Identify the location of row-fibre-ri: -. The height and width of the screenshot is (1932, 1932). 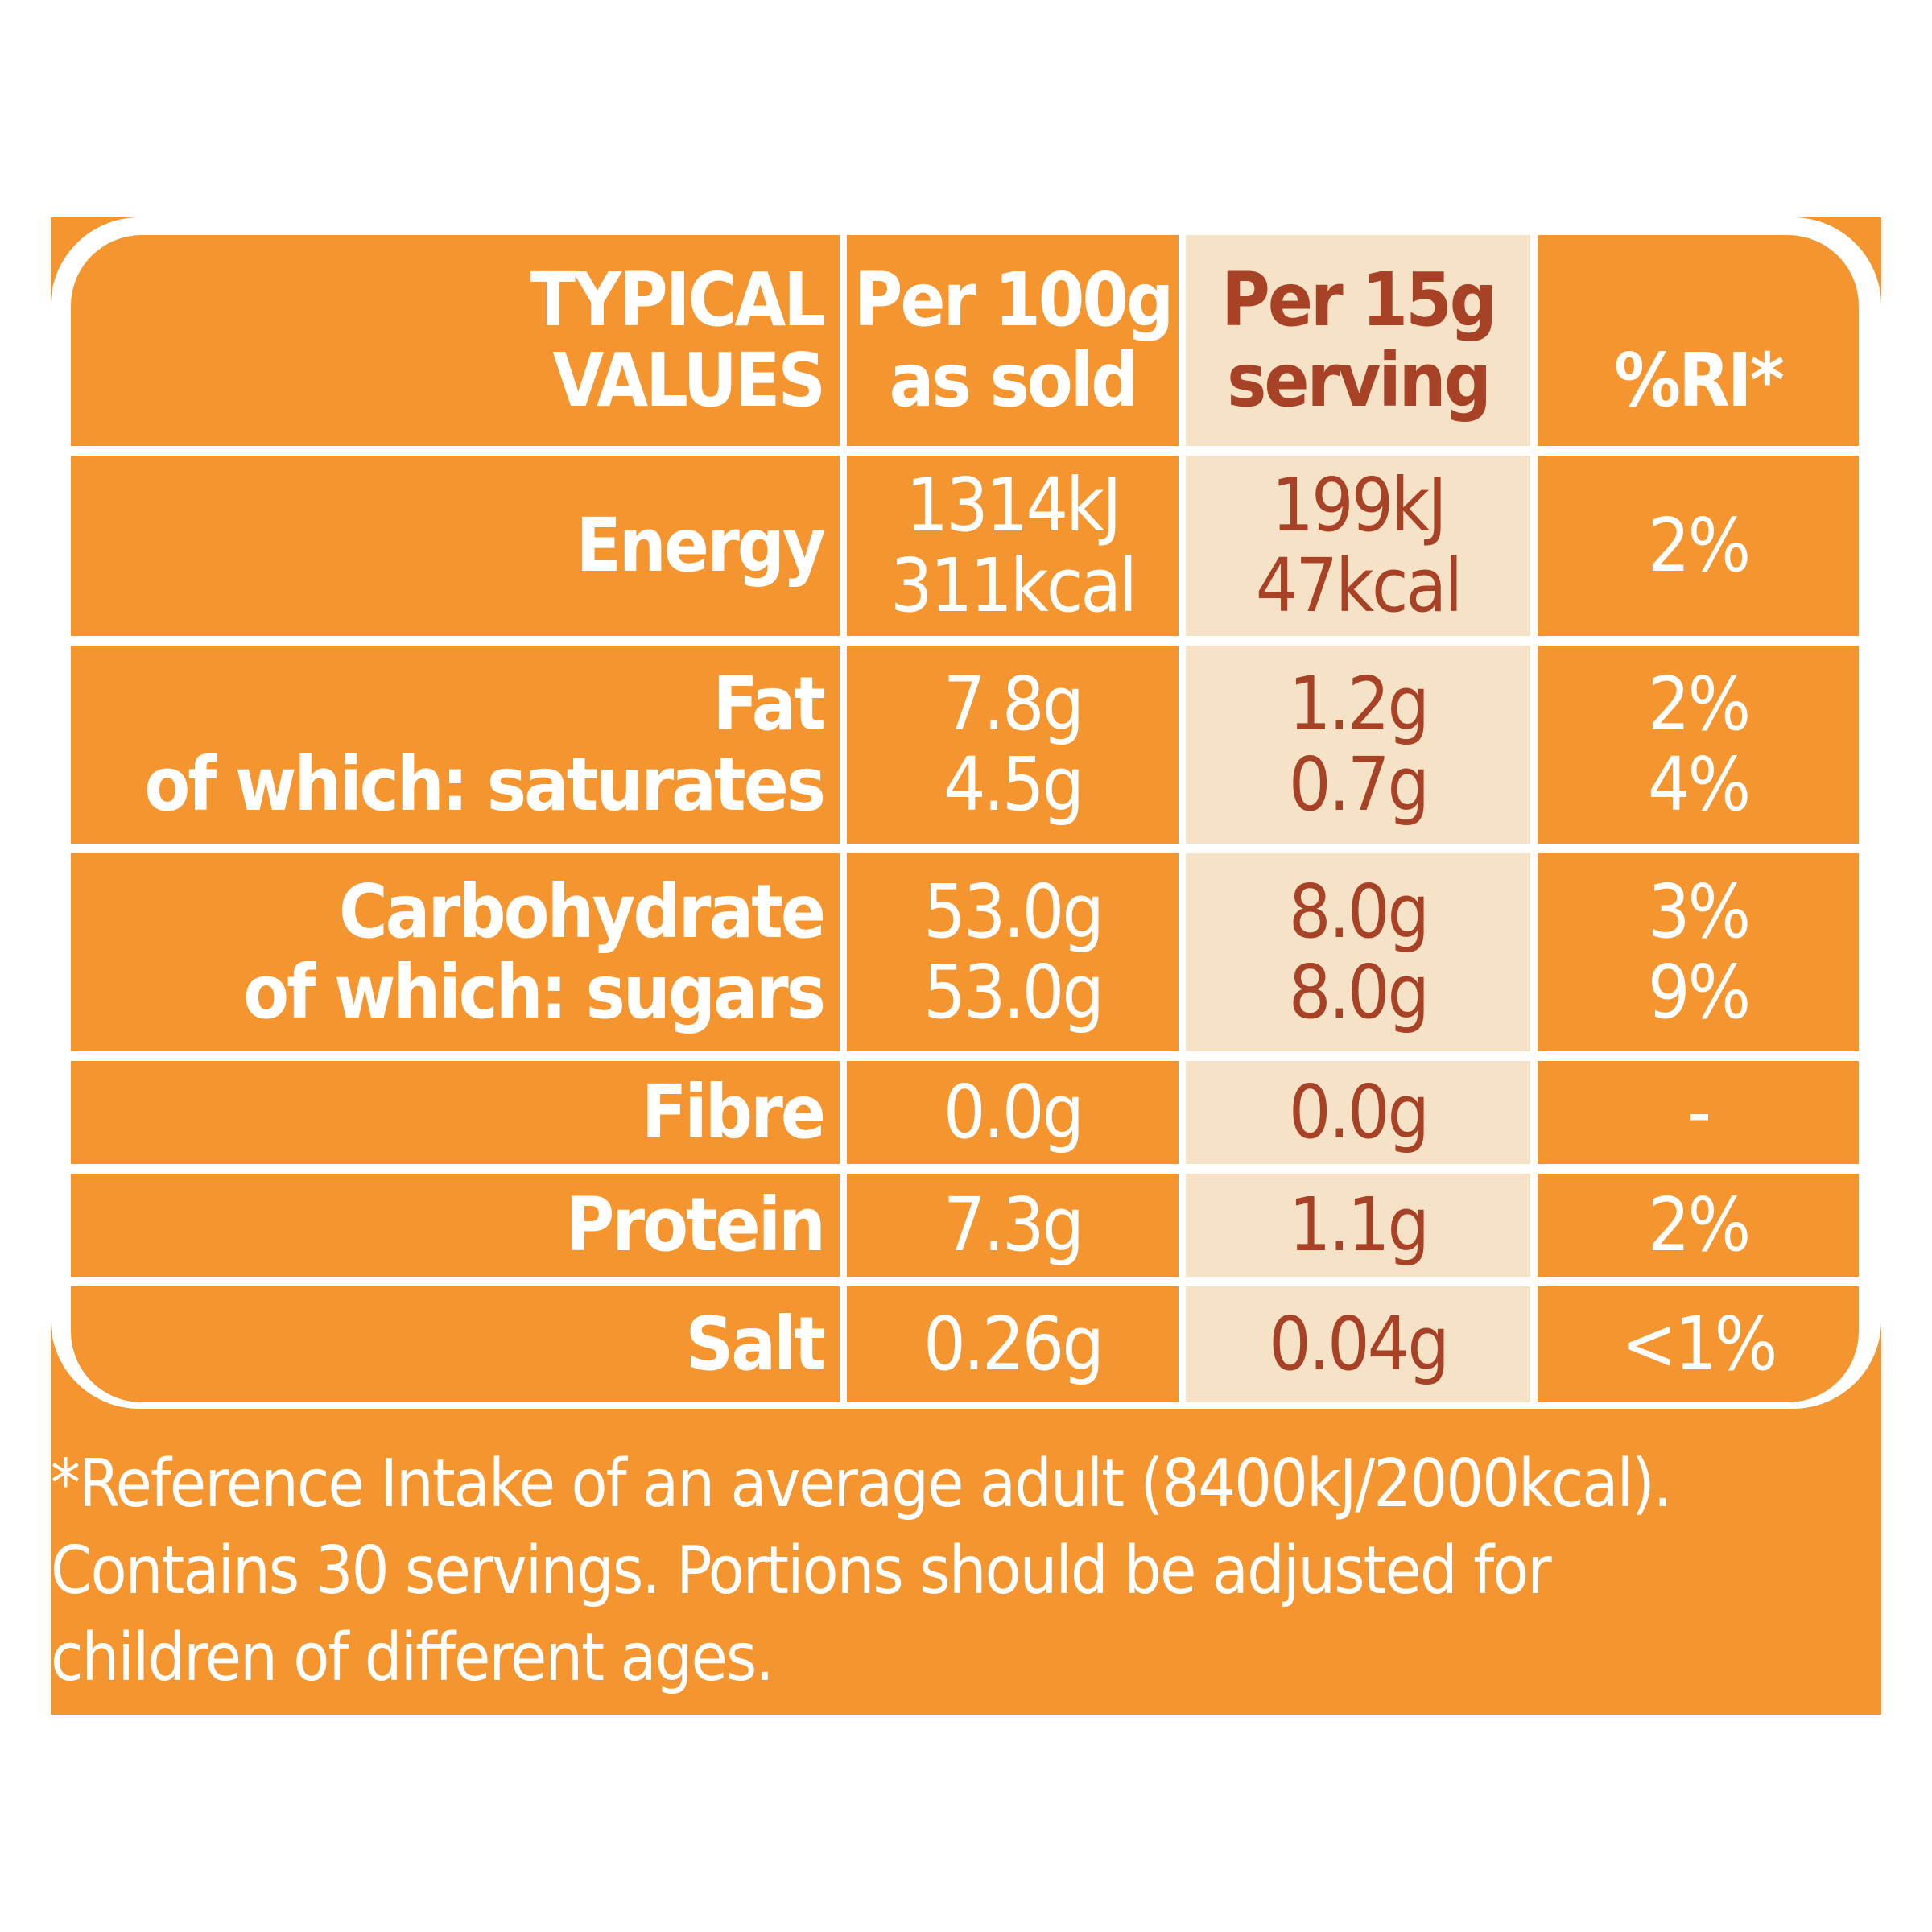
(1698, 1112).